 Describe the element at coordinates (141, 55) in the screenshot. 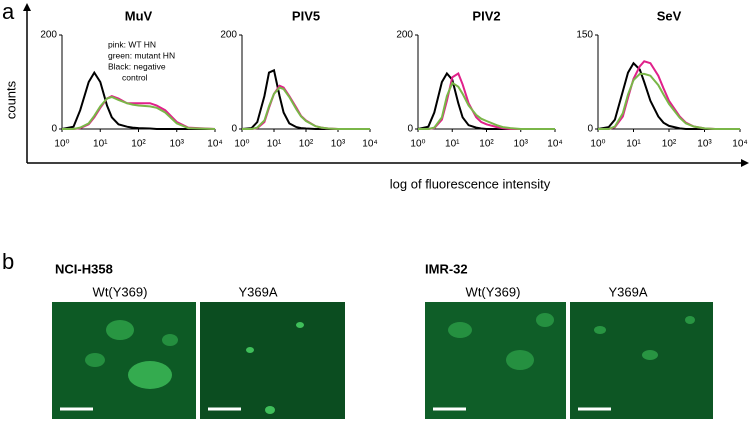

I see `annotation: green: mutant HN` at that location.